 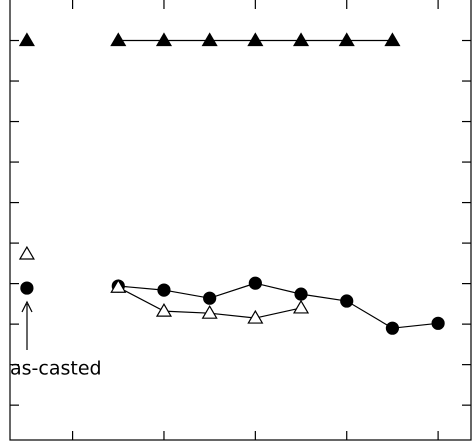 What do you see at coordinates (27, 306) in the screenshot?
I see `annotation-arrowhead` at bounding box center [27, 306].